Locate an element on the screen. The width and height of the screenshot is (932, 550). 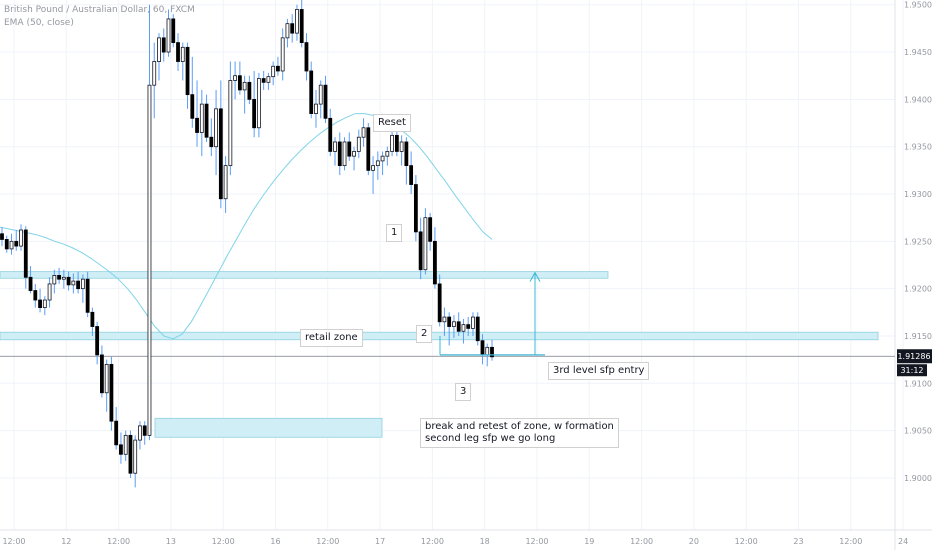
x-tick-label: 12 is located at coordinates (66, 541).